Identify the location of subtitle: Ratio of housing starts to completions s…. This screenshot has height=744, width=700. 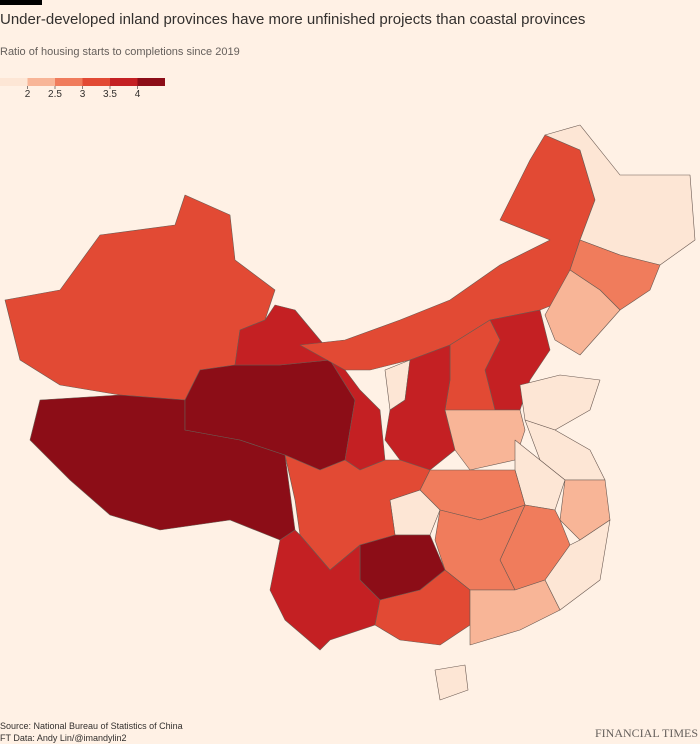
(120, 52).